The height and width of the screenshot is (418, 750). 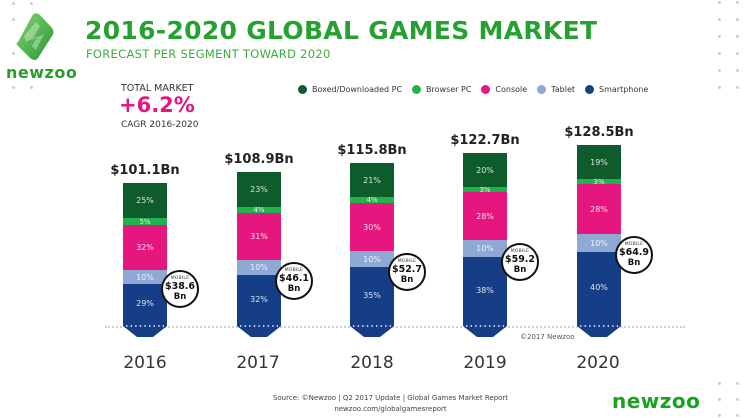 I want to click on bar-2016: 25% 5% 32% 10% 29%, so click(x=145, y=260).